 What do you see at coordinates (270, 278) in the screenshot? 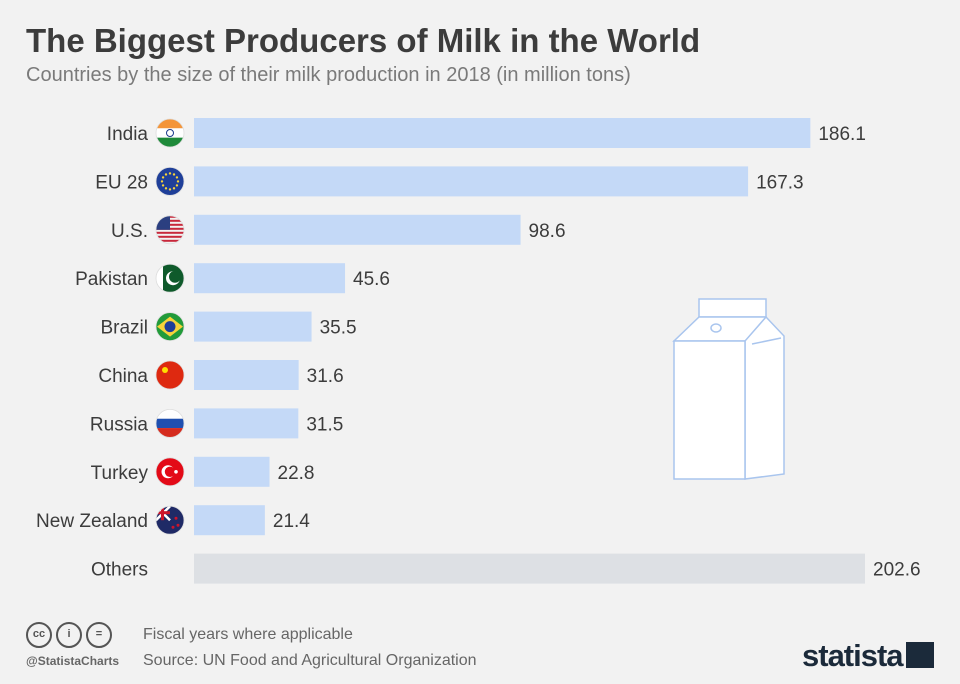
I see `bar-pakistan` at bounding box center [270, 278].